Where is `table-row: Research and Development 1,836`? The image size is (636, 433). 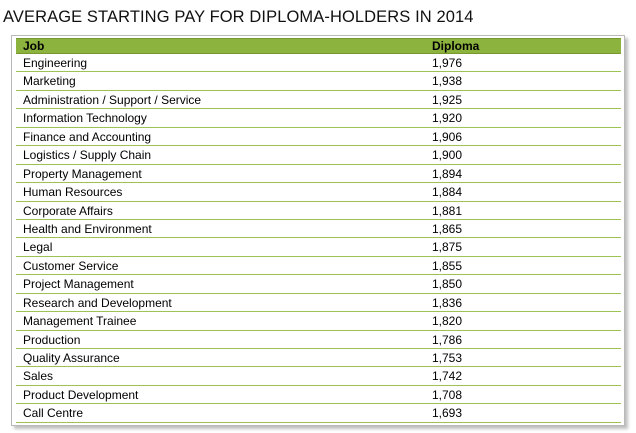
table-row: Research and Development 1,836 is located at coordinates (318, 303).